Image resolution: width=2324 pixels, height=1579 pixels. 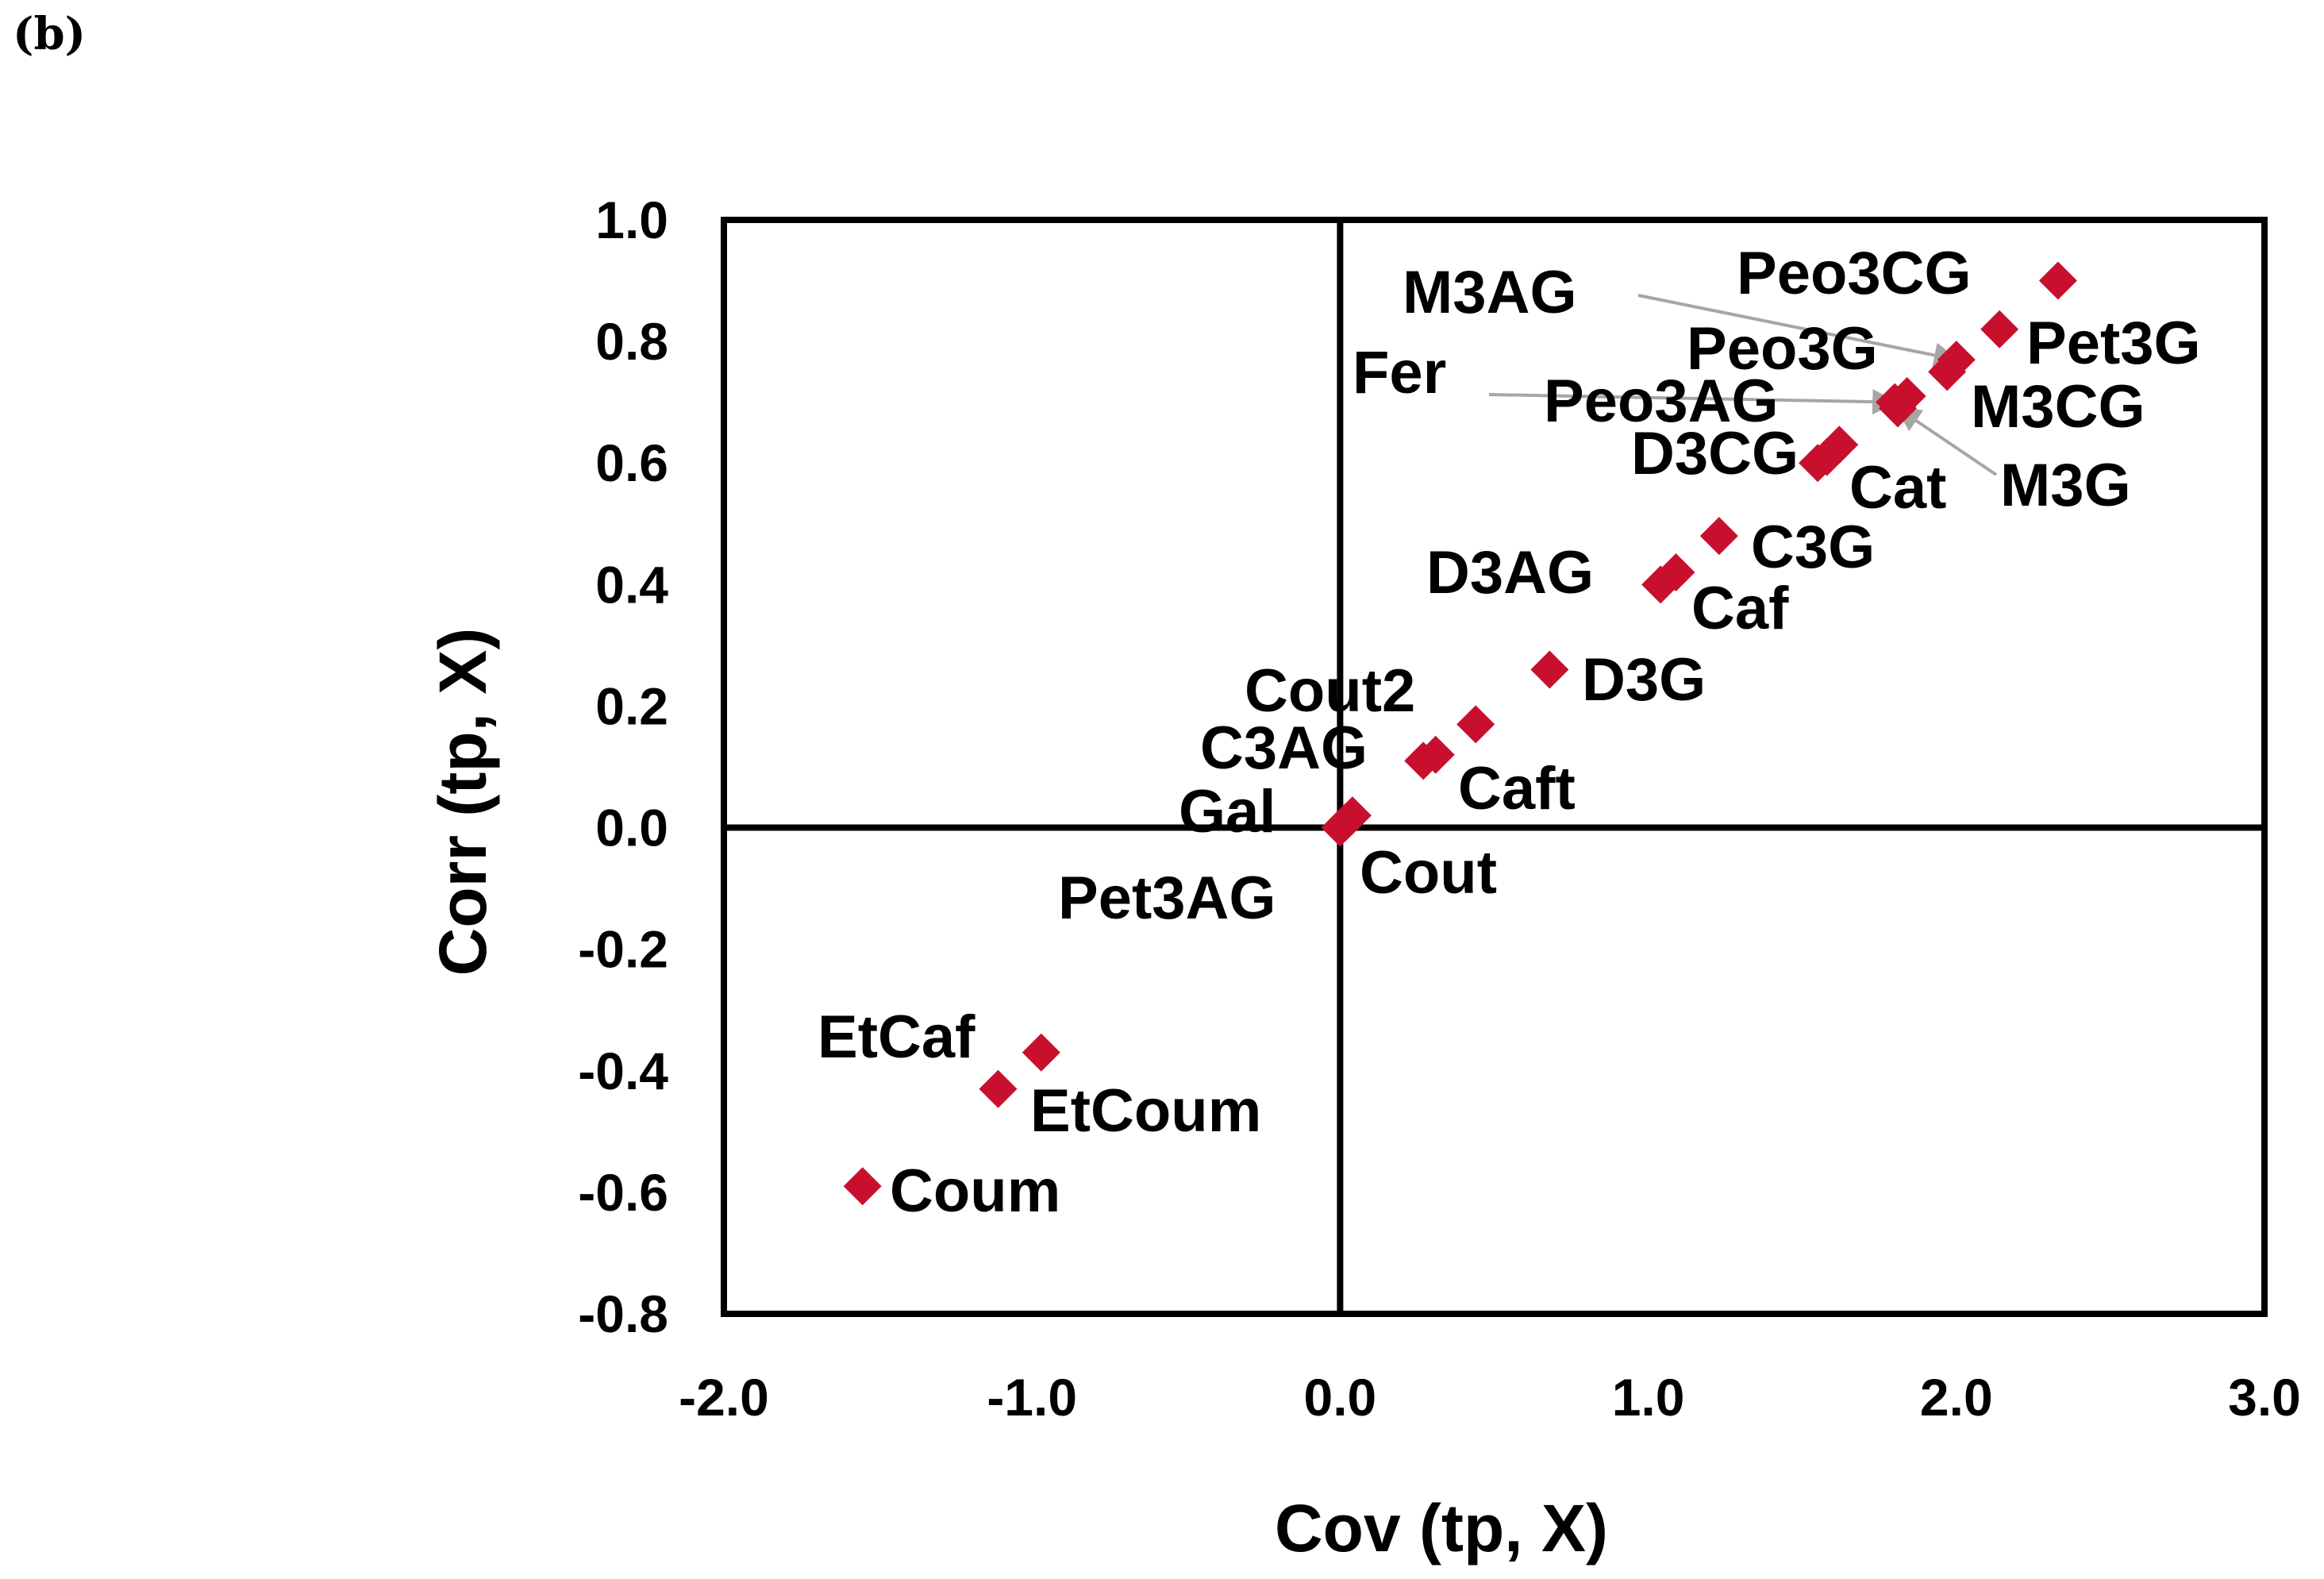 What do you see at coordinates (1855, 273) in the screenshot?
I see `point-label-peo3cg: Peo3CG` at bounding box center [1855, 273].